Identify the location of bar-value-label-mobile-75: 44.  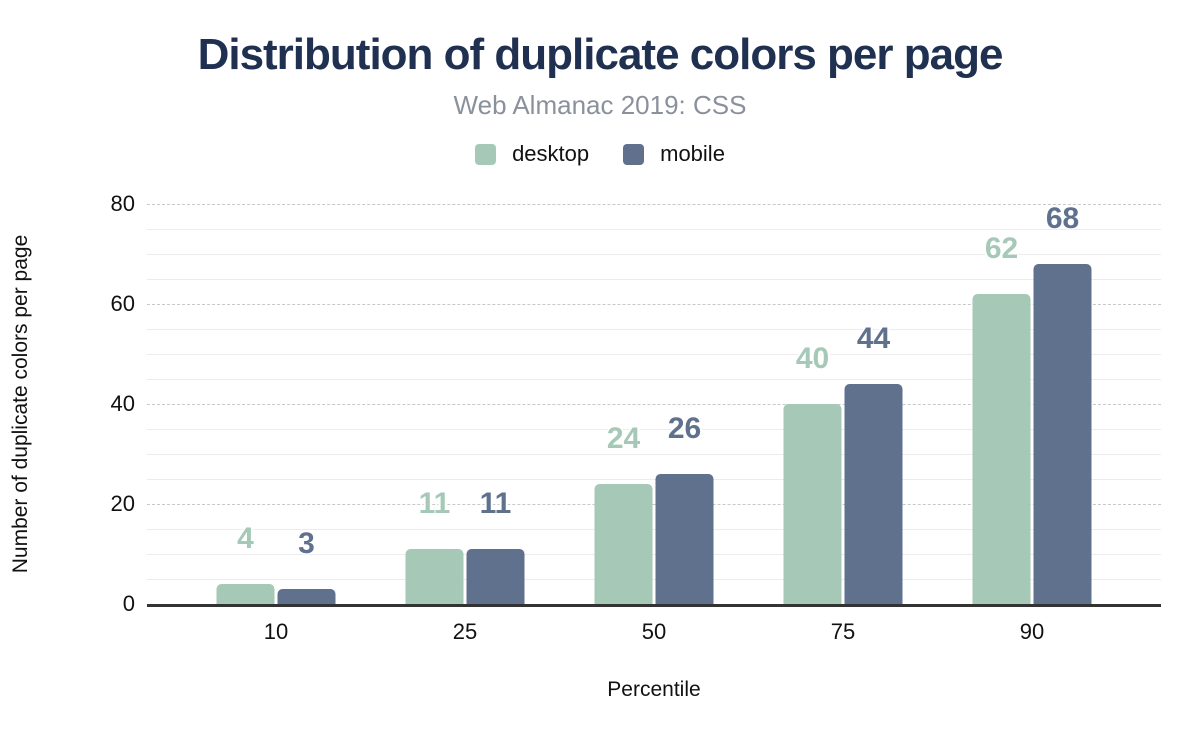
(873, 338).